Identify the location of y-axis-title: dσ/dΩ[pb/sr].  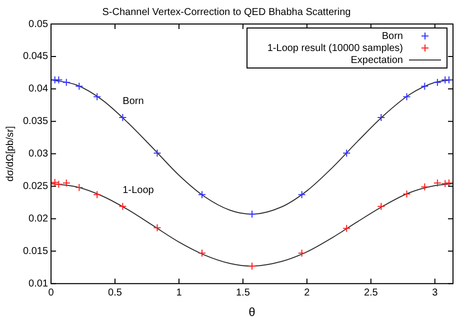
(10, 154).